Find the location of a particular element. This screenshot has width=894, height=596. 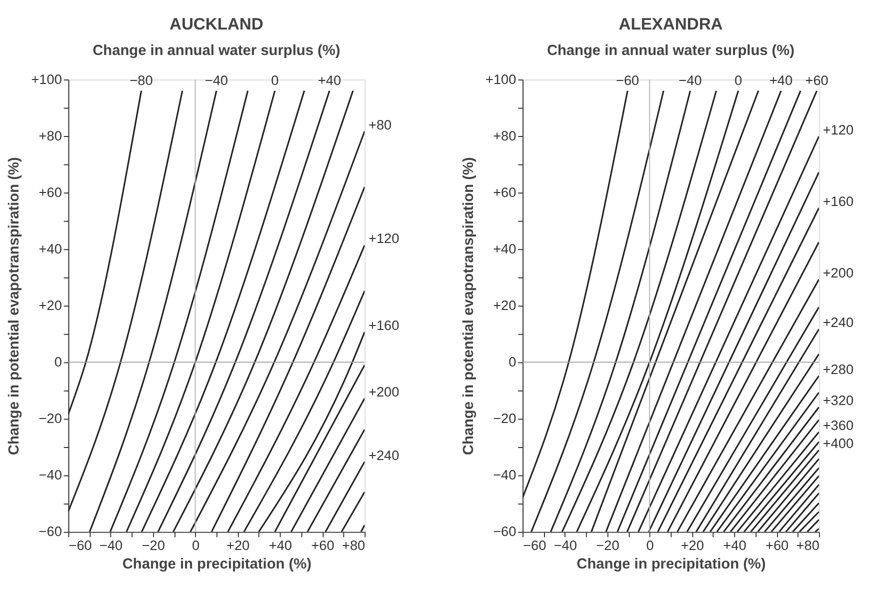

annotation: +320 is located at coordinates (838, 400).